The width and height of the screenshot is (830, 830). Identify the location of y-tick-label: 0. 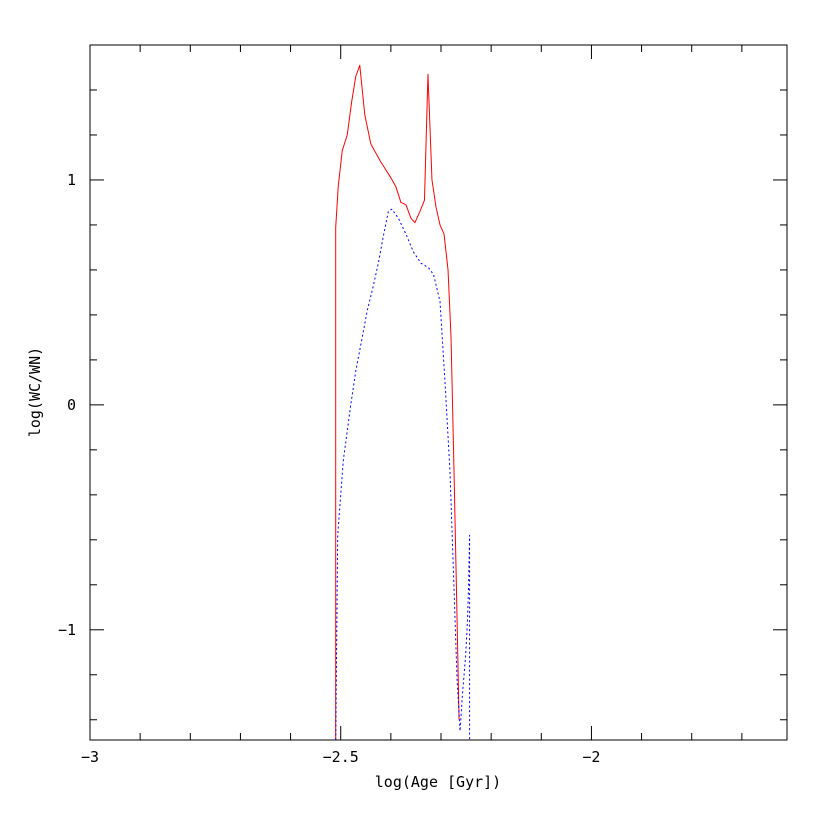
(71, 405).